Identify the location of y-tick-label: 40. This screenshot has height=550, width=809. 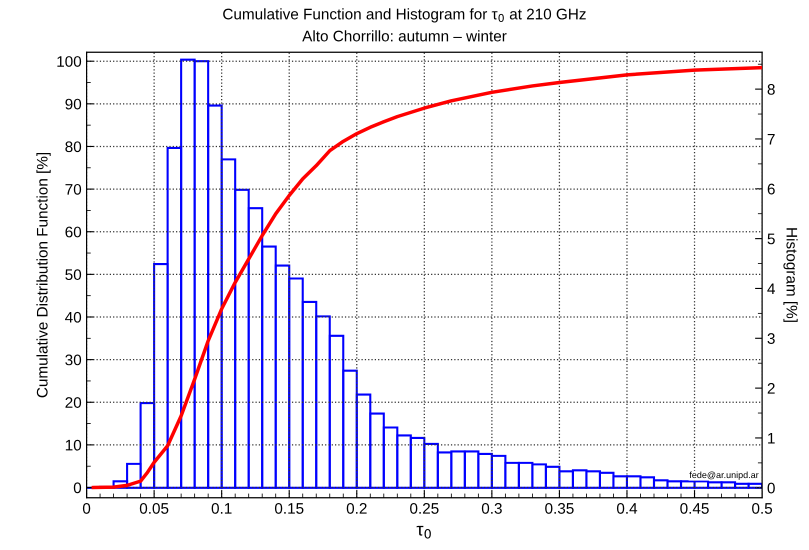
(73, 317).